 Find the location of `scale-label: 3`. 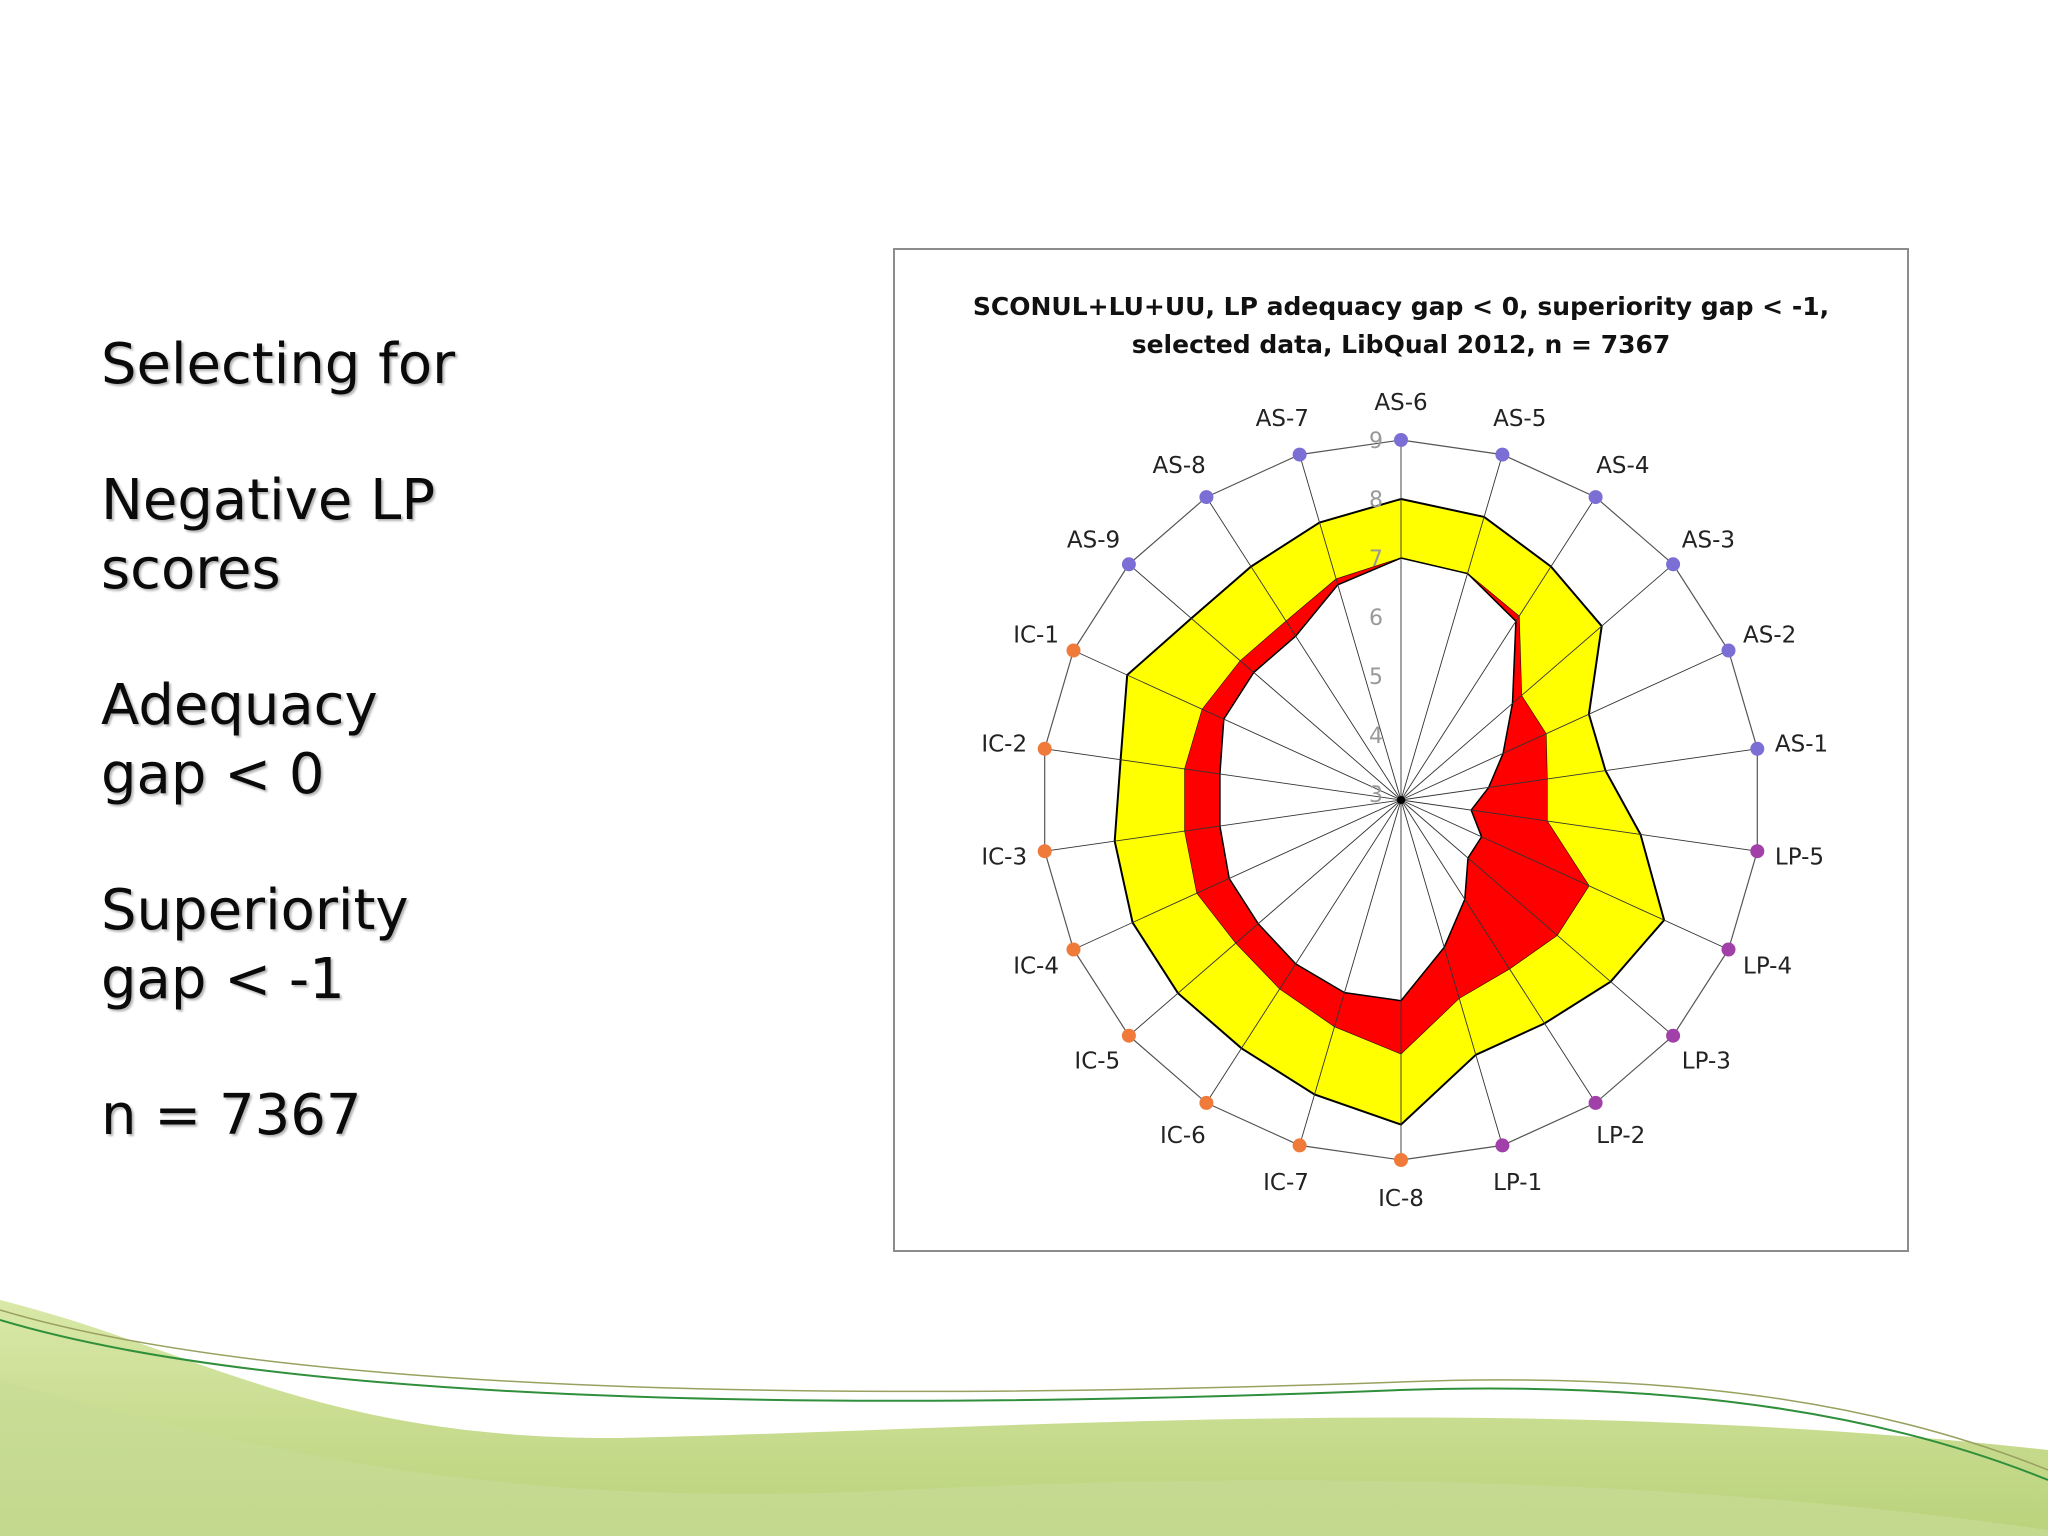

scale-label: 3 is located at coordinates (1376, 795).